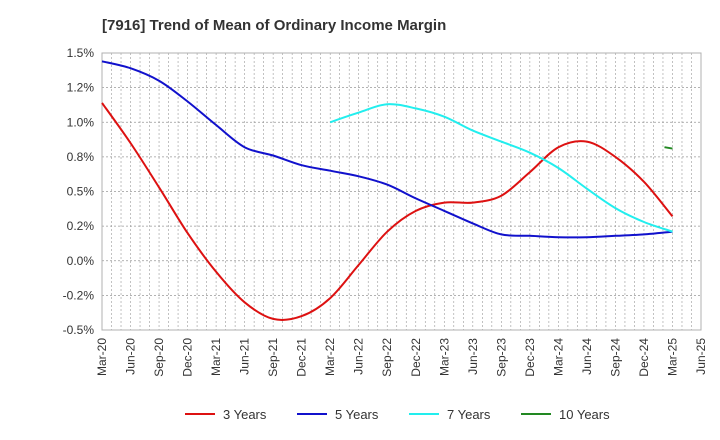 This screenshot has height=440, width=720. I want to click on y-tick-label: 1.0%, so click(81, 122).